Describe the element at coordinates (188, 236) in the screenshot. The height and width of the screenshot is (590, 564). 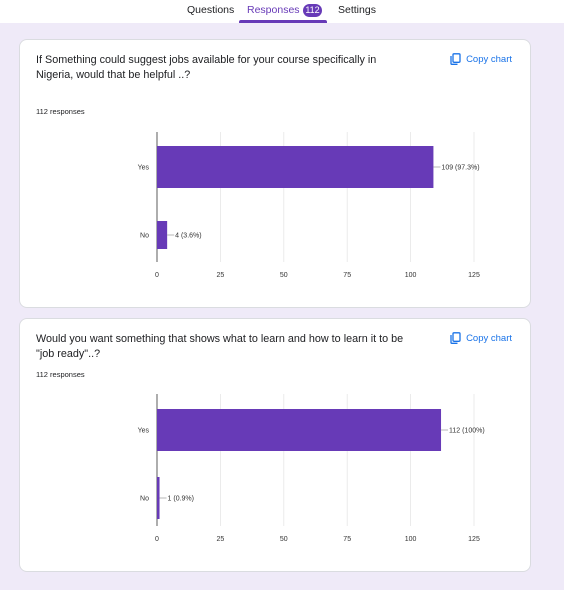
I see `data-label: 4 (3.6%)` at that location.